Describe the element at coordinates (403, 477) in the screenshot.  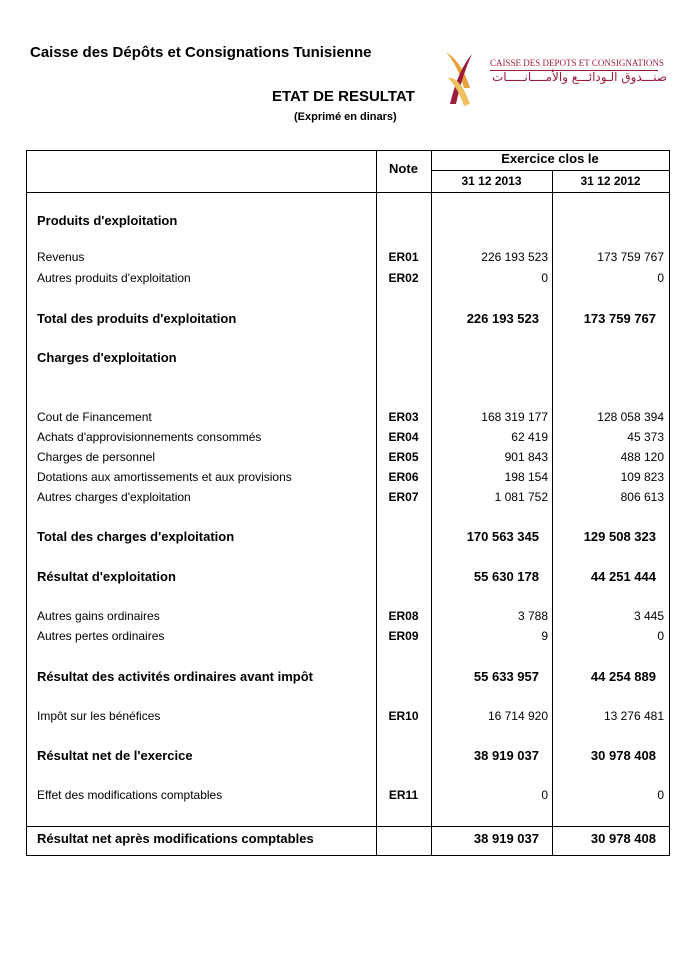
I see `row-note: ER06` at that location.